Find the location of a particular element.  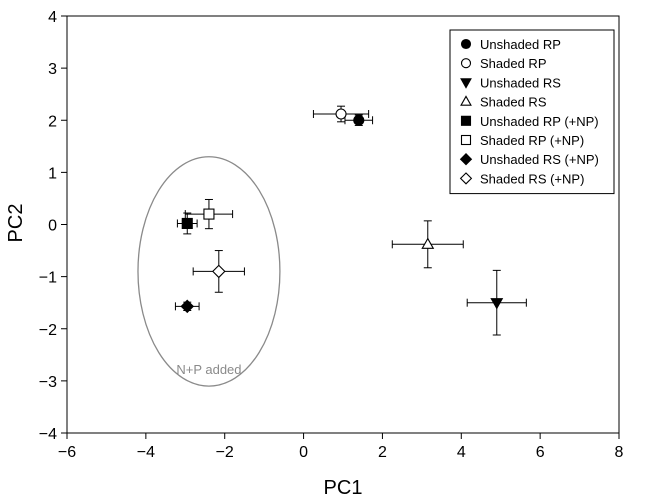

marker-shaded-rs-np is located at coordinates (219, 271).